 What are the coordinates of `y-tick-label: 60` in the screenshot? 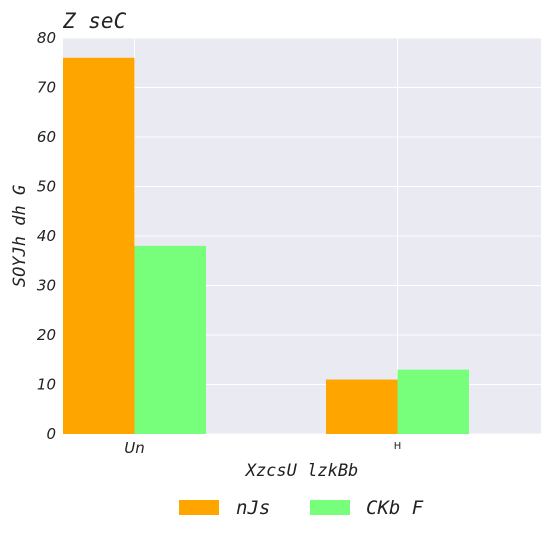 It's located at (46, 137).